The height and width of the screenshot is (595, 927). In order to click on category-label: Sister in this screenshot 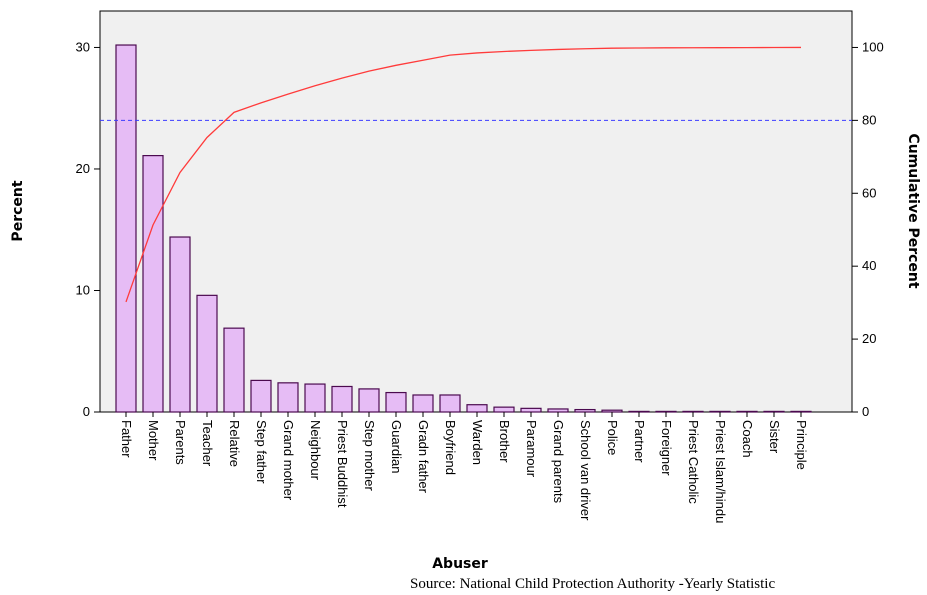, I will do `click(774, 437)`.